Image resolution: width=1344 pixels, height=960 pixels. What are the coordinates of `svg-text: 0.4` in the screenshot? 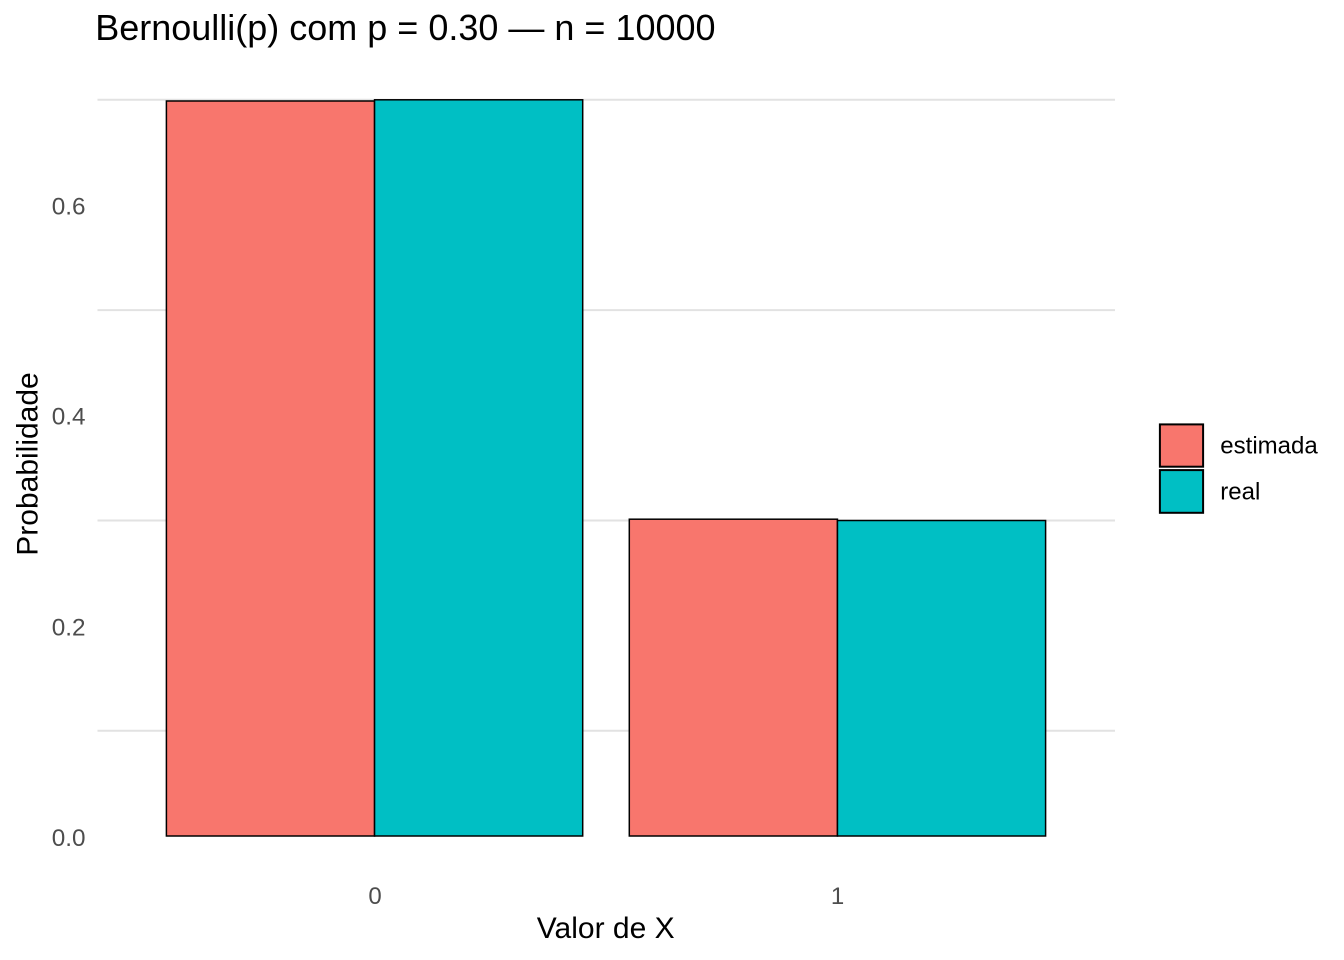 It's located at (69, 416).